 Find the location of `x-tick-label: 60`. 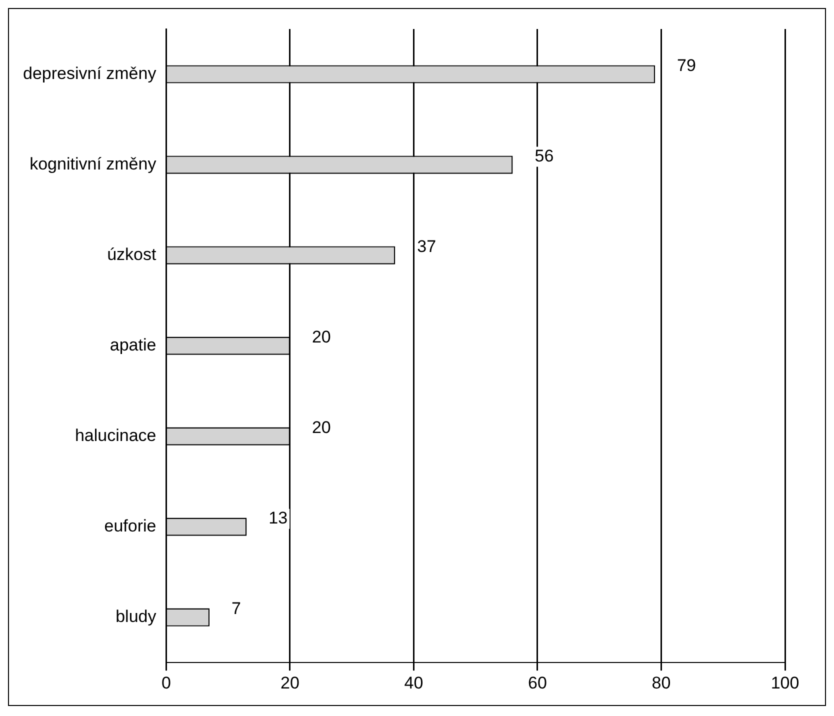

x-tick-label: 60 is located at coordinates (537, 682).